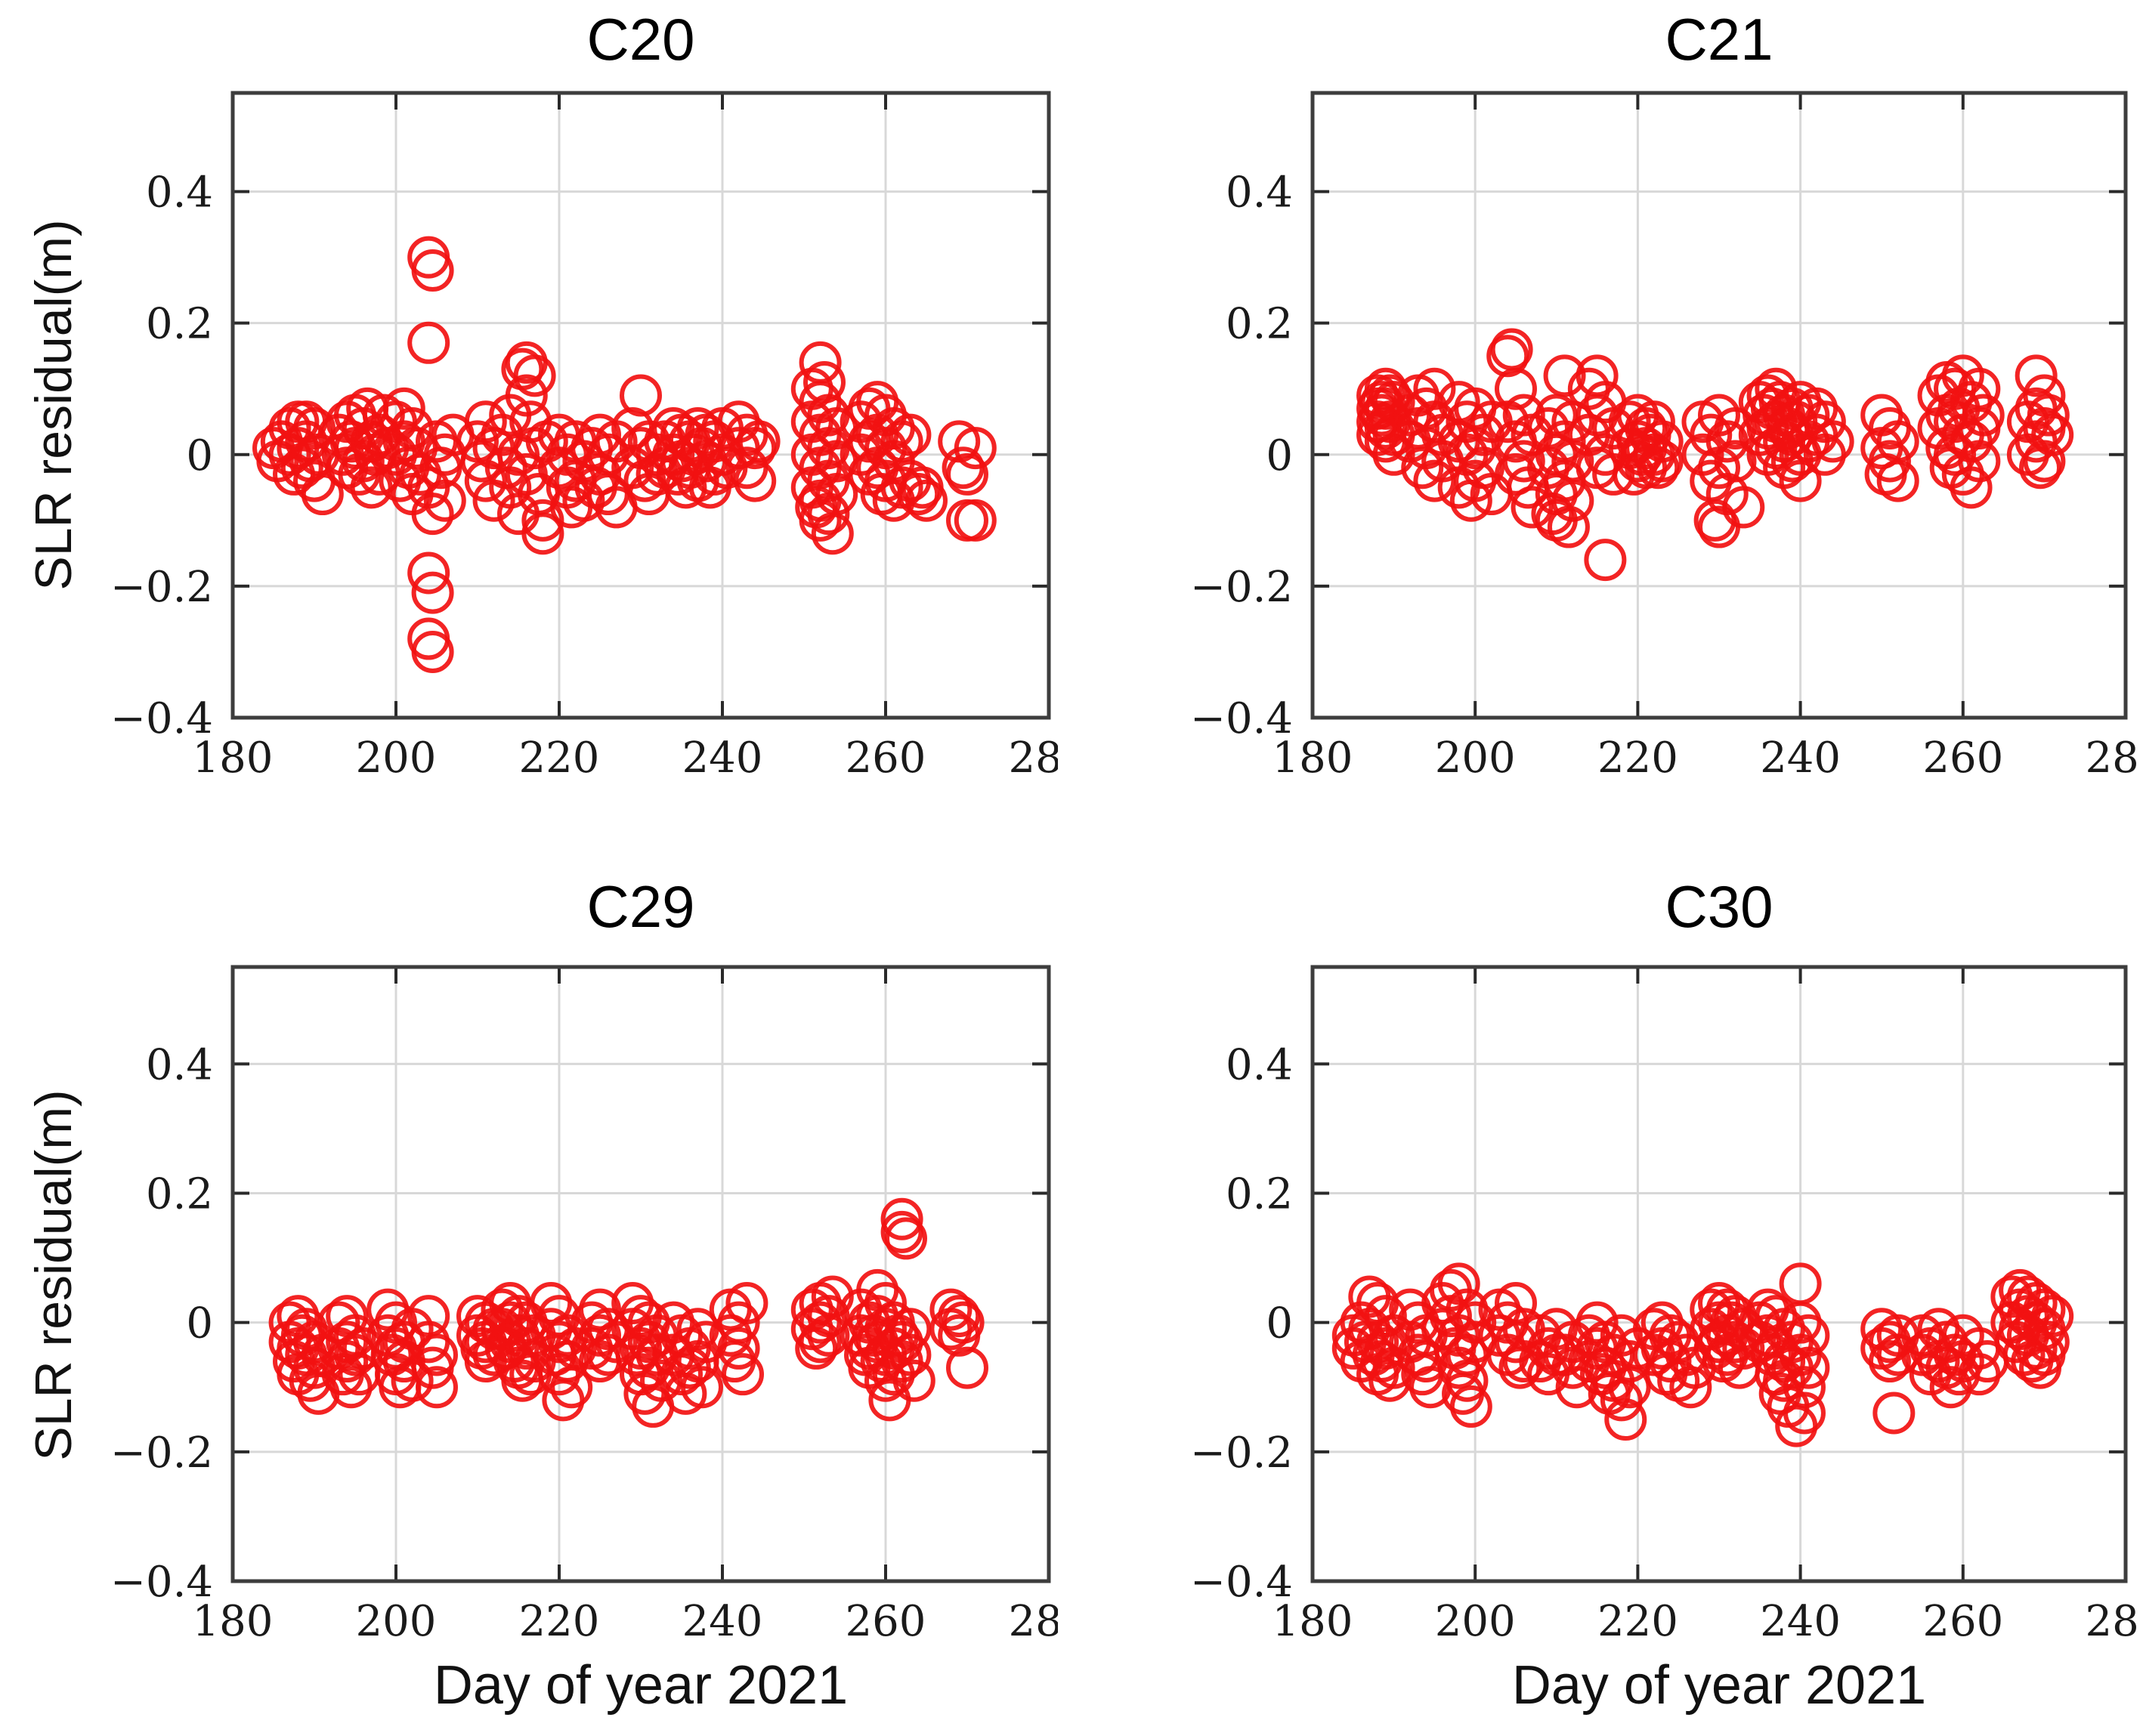 The width and height of the screenshot is (2143, 1736). Describe the element at coordinates (1719, 1275) in the screenshot. I see `tick-marks` at that location.